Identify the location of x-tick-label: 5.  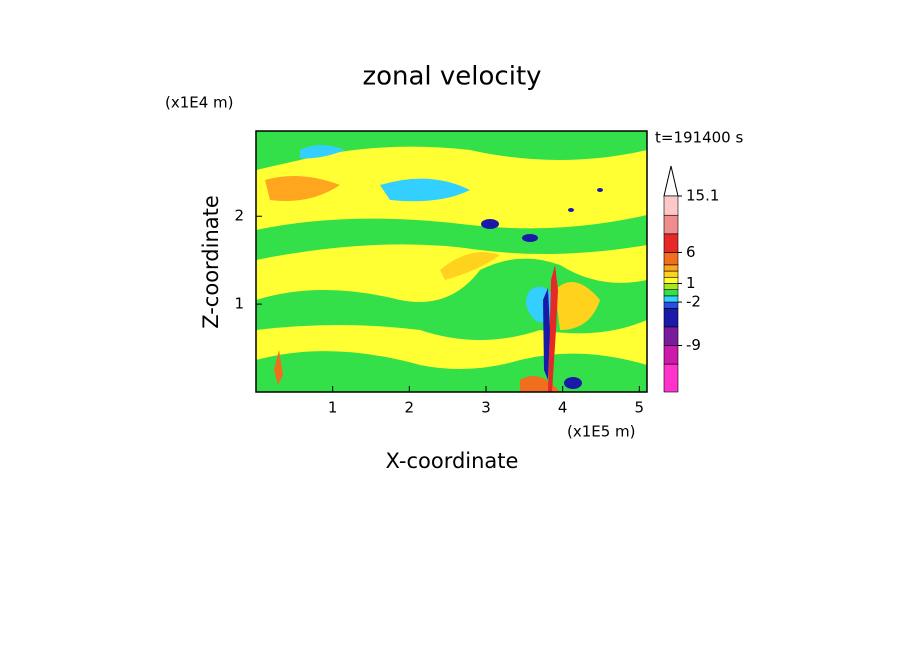
(640, 408).